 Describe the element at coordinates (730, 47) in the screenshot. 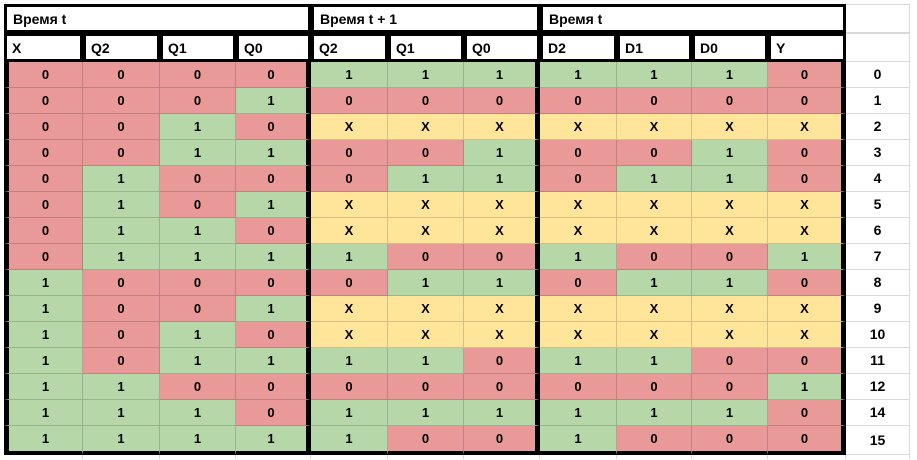

I see `col-header-d0: D0` at that location.